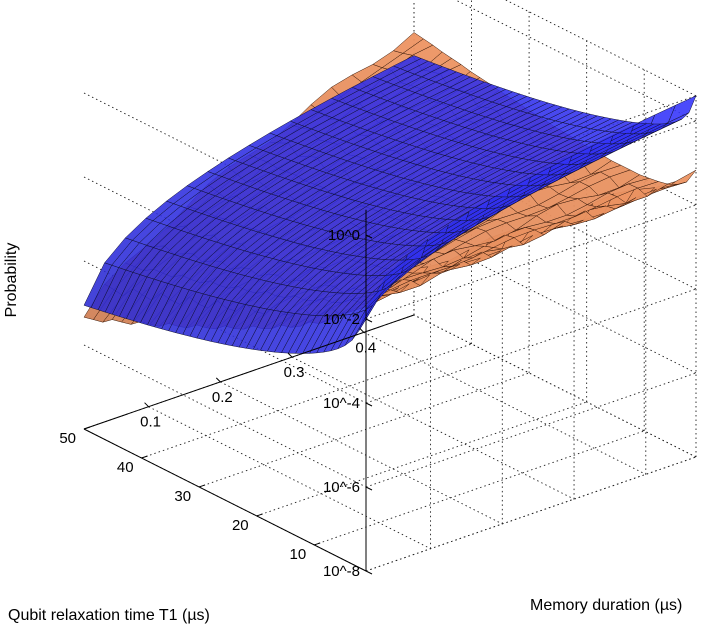 The image size is (718, 627). What do you see at coordinates (109, 615) in the screenshot?
I see `x-axis-label: Qubit relaxation time T1 (µs)` at bounding box center [109, 615].